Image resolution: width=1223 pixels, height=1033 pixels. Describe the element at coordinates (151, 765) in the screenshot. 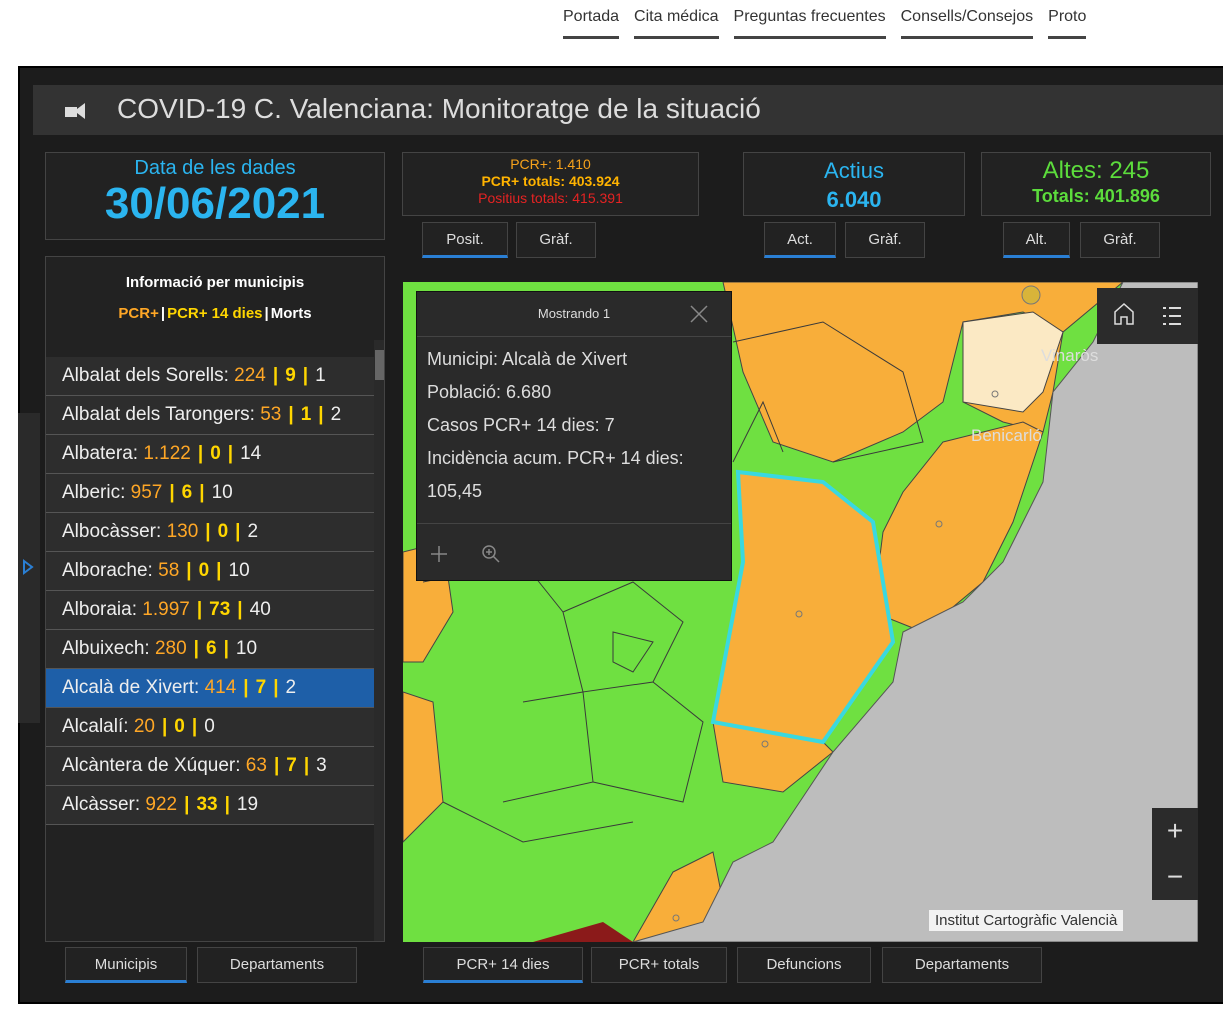

I see `municipi-name: Alcàntera de Xúquer:` at that location.